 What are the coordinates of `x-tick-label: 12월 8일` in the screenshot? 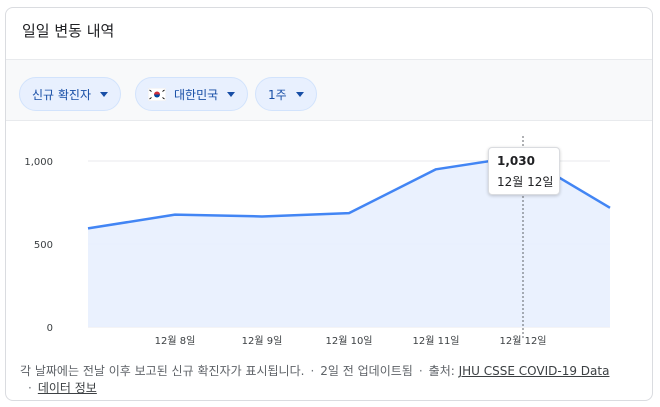 It's located at (175, 341).